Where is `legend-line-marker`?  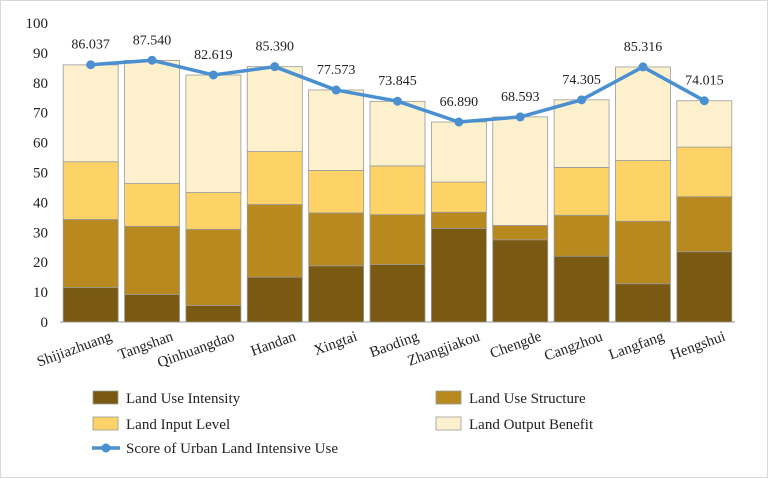
legend-line-marker is located at coordinates (106, 448).